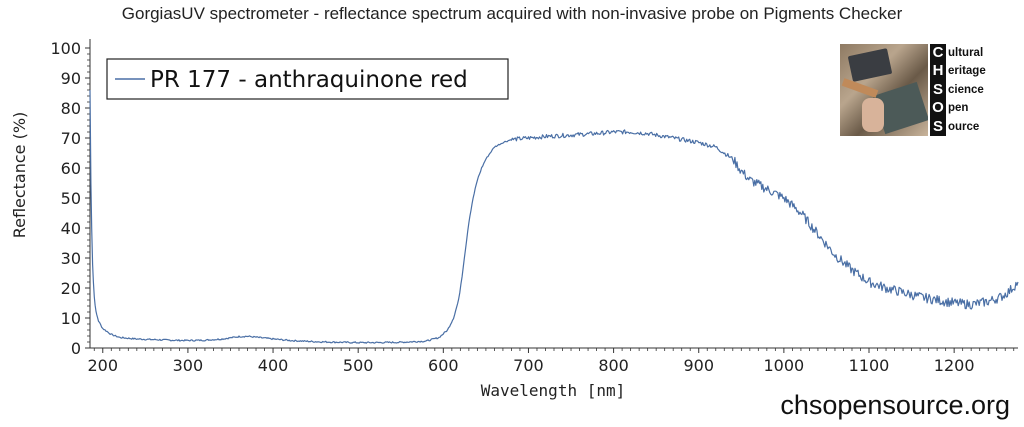 This screenshot has height=427, width=1024. I want to click on logo-words: ultural eritage cience pen ource, so click(978, 90).